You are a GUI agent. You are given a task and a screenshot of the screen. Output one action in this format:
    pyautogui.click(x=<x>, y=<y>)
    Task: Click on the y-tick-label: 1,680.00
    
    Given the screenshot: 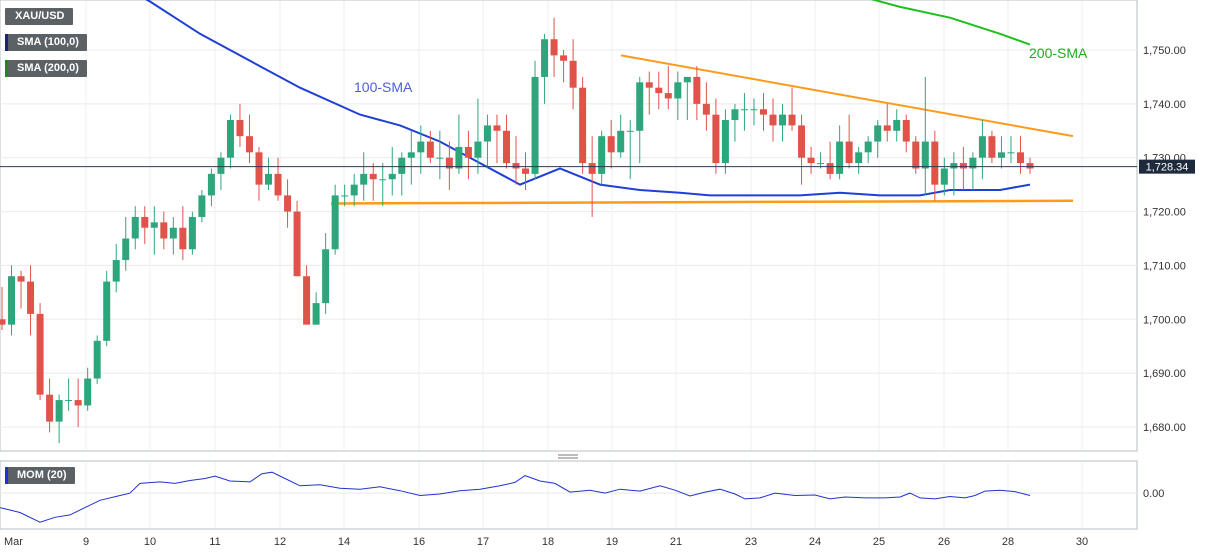 What is the action you would take?
    pyautogui.click(x=1164, y=428)
    